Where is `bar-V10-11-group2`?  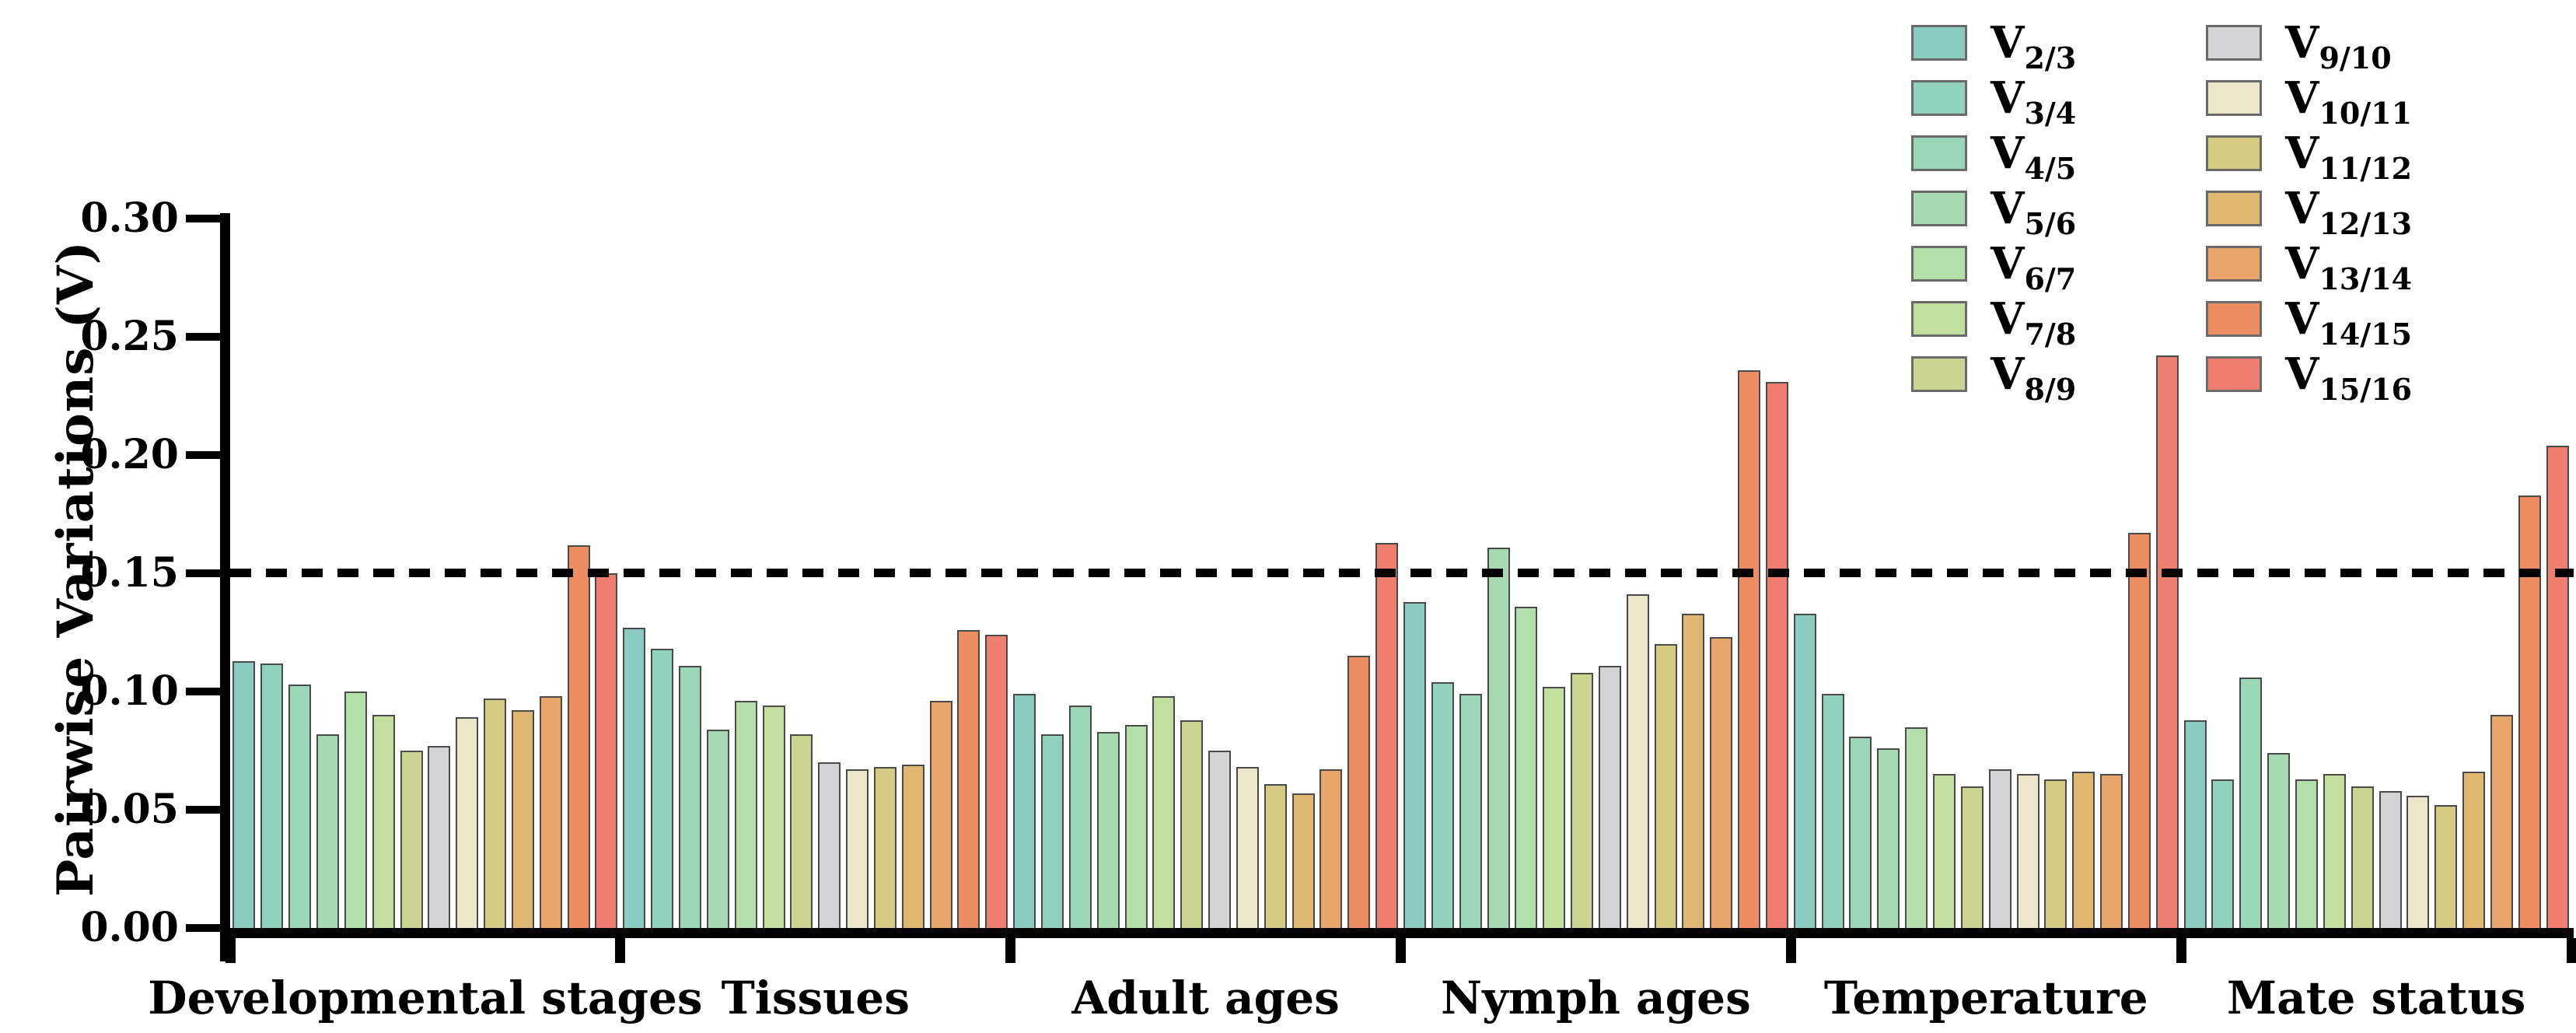 bar-V10-11-group2 is located at coordinates (857, 848).